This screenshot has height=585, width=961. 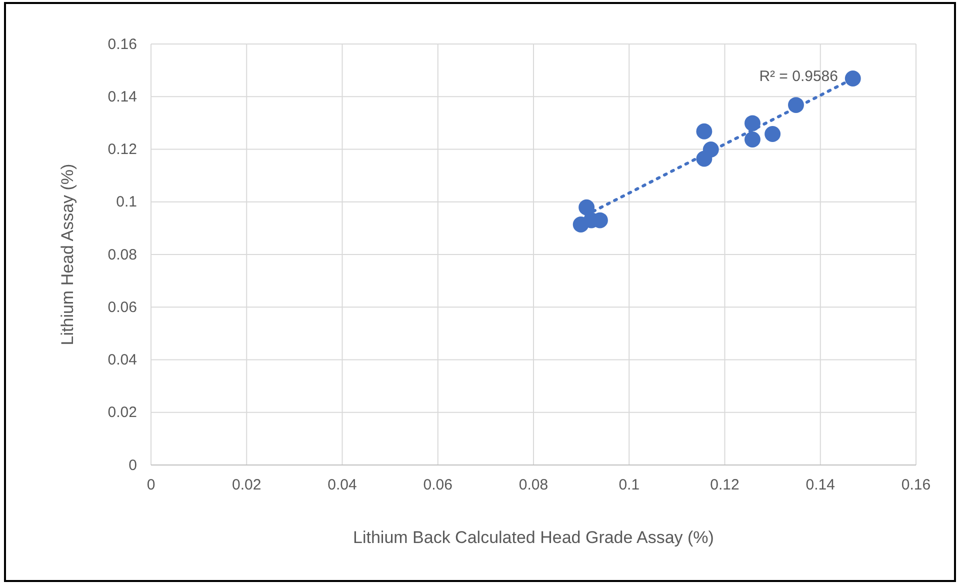 What do you see at coordinates (725, 485) in the screenshot?
I see `x-tick-label: 0.12` at bounding box center [725, 485].